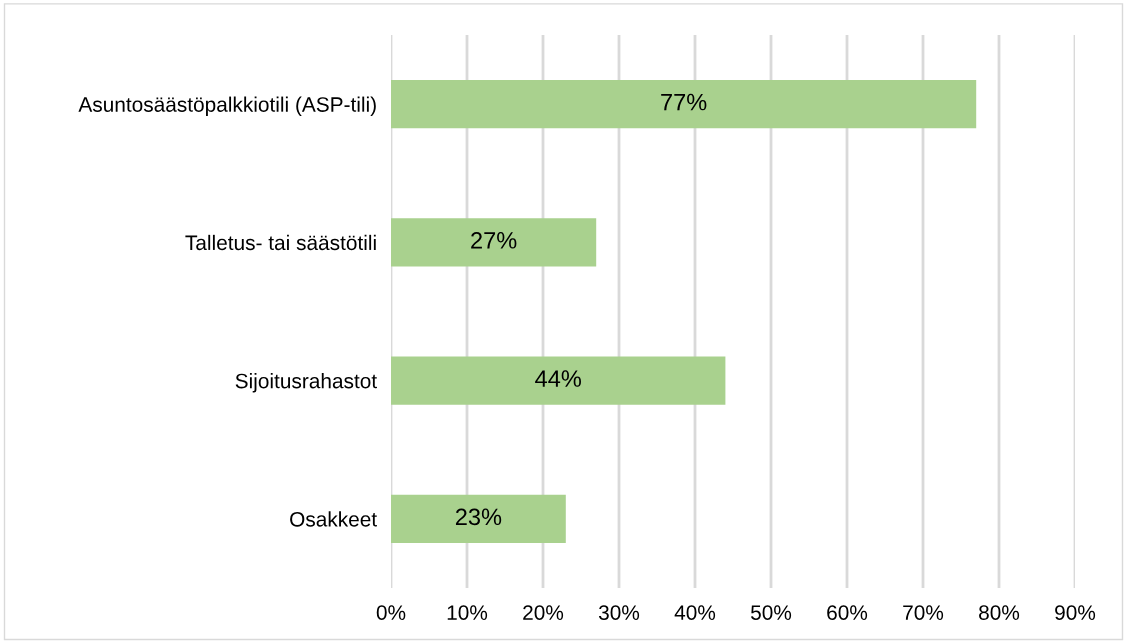 The width and height of the screenshot is (1127, 642). Describe the element at coordinates (619, 612) in the screenshot. I see `x-tick-label: 30%` at that location.